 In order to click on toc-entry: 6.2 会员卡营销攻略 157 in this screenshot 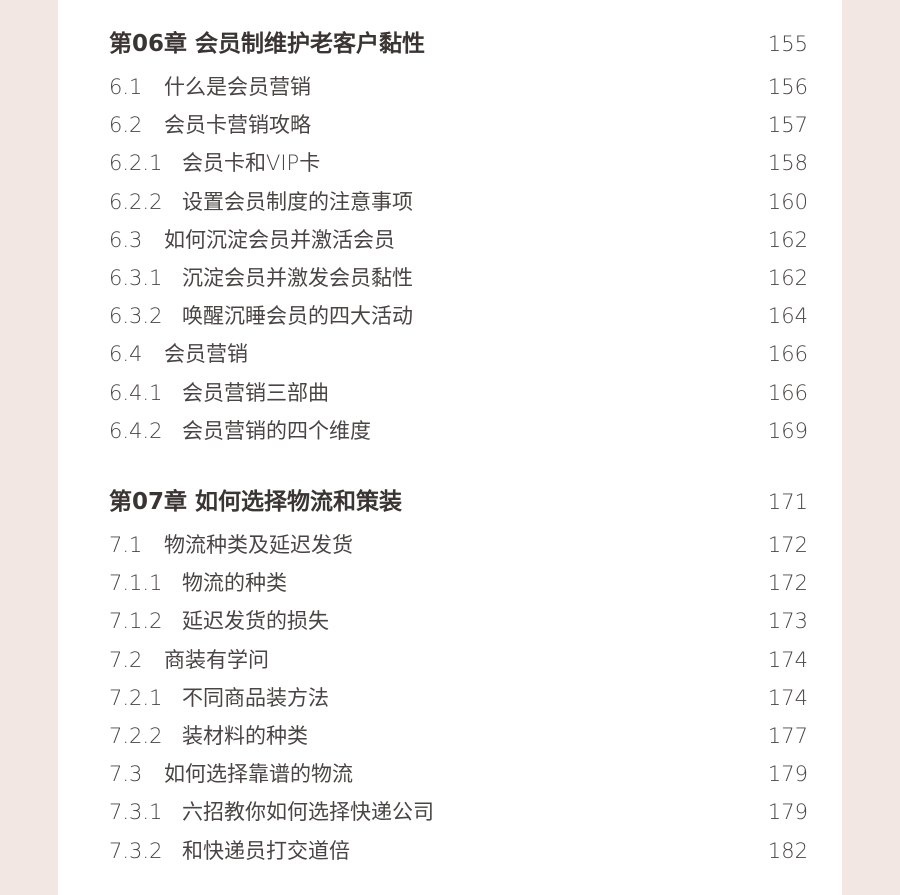, I will do `click(458, 125)`.